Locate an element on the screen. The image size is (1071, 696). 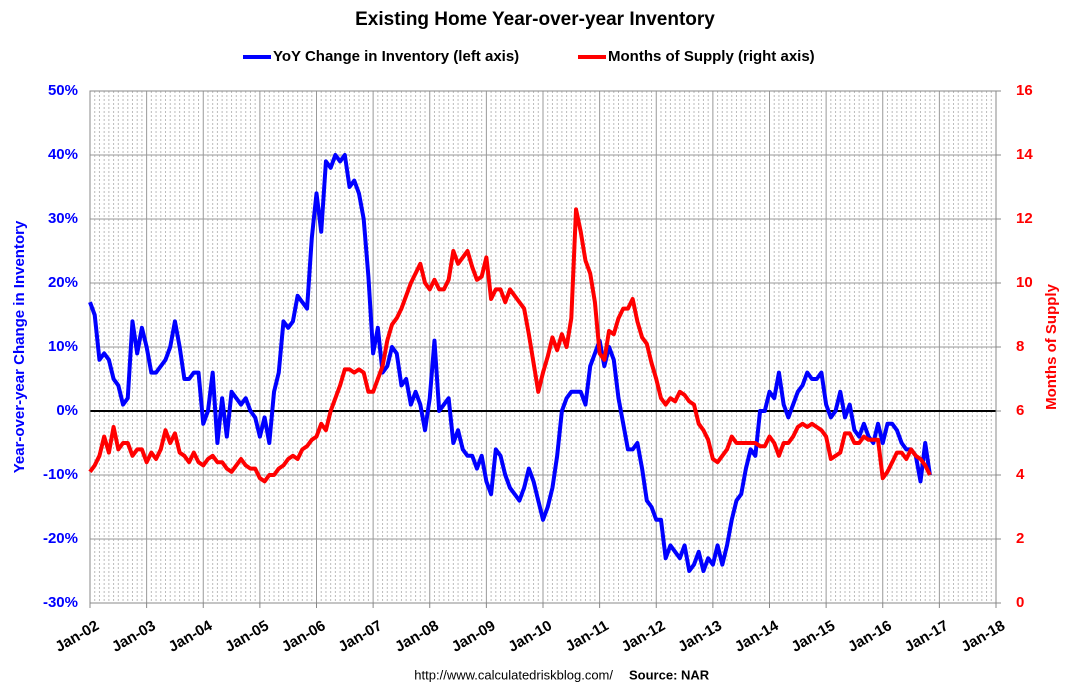
y2-tick-label: 6 is located at coordinates (1020, 410).